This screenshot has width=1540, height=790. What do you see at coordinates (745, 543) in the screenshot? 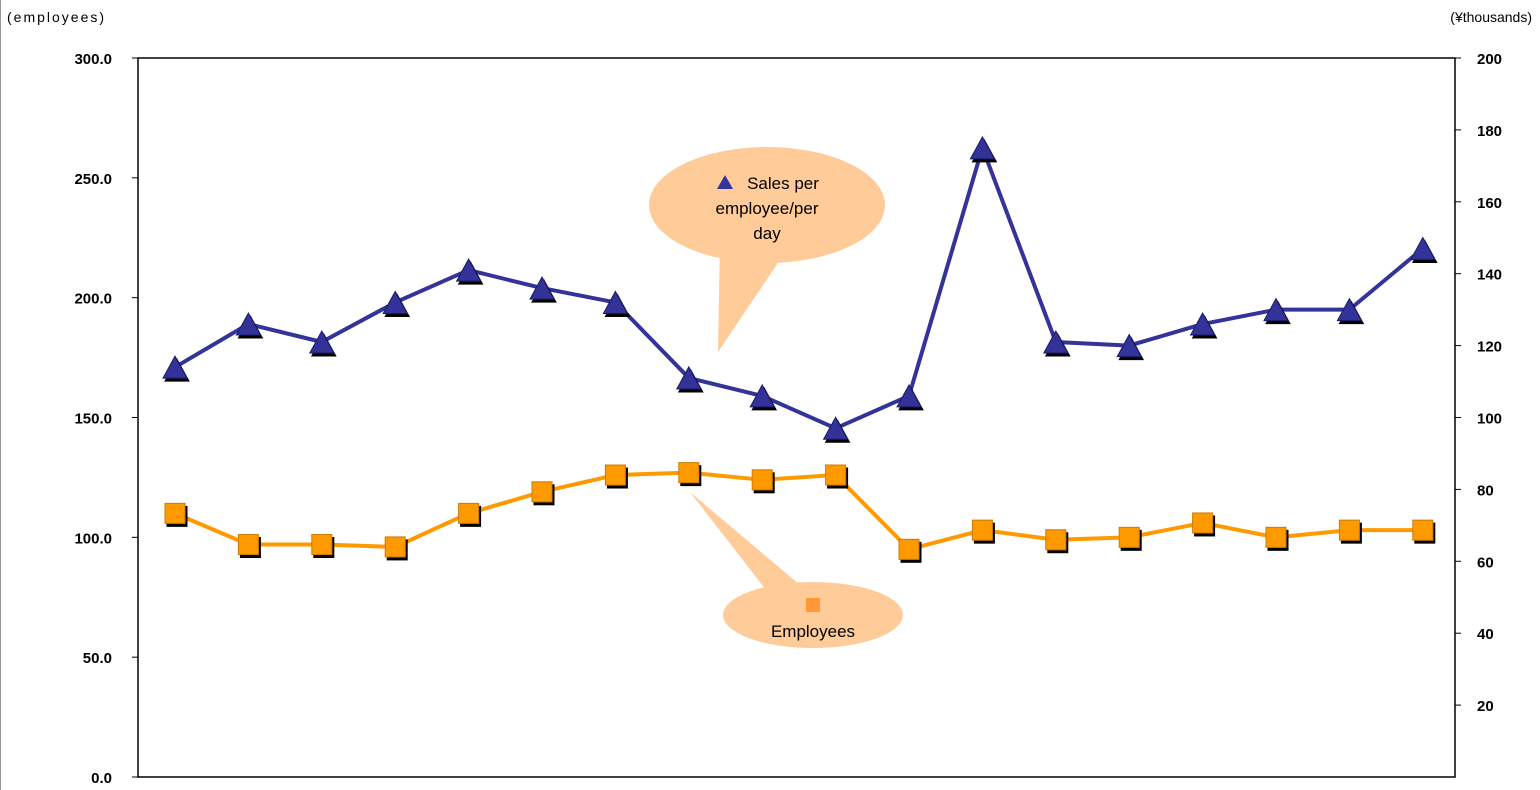
I see `employees-callout-tail` at bounding box center [745, 543].